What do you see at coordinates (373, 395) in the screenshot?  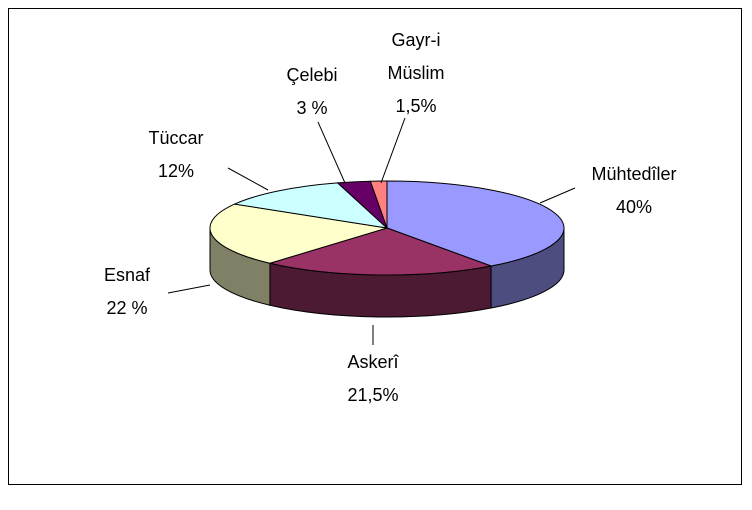 I see `value-label: 21,5%` at bounding box center [373, 395].